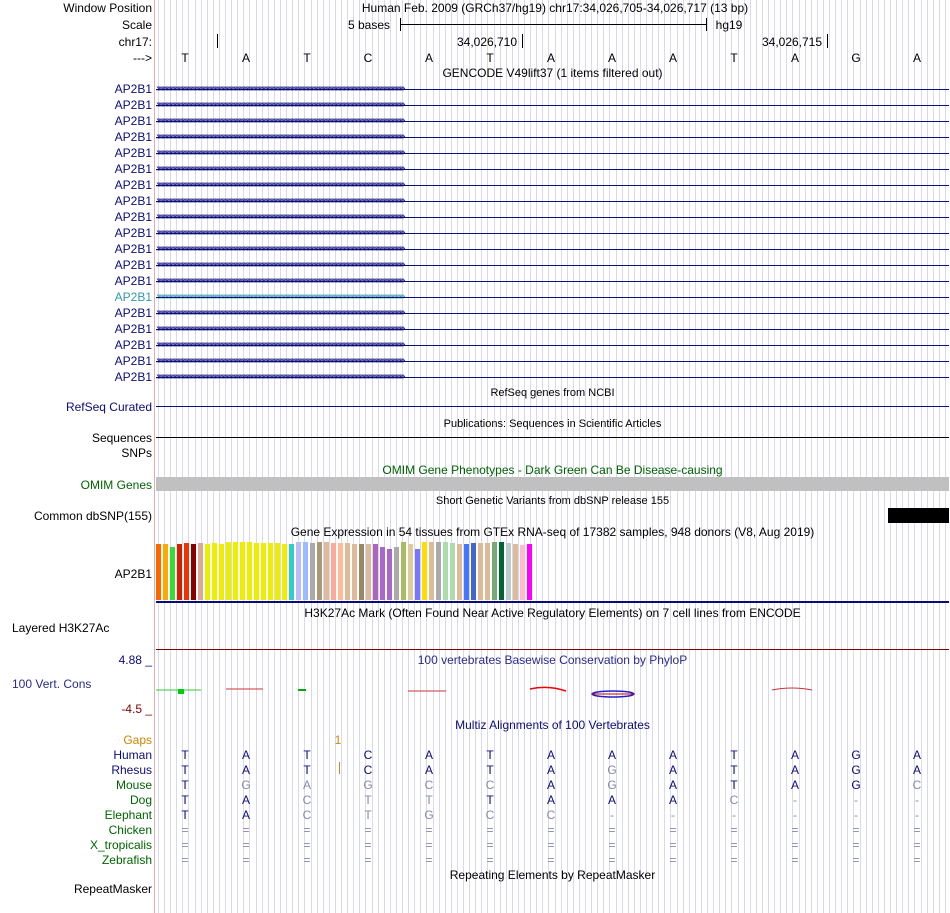 This screenshot has width=950, height=913. I want to click on species-label: X_tropicalis, so click(120, 845).